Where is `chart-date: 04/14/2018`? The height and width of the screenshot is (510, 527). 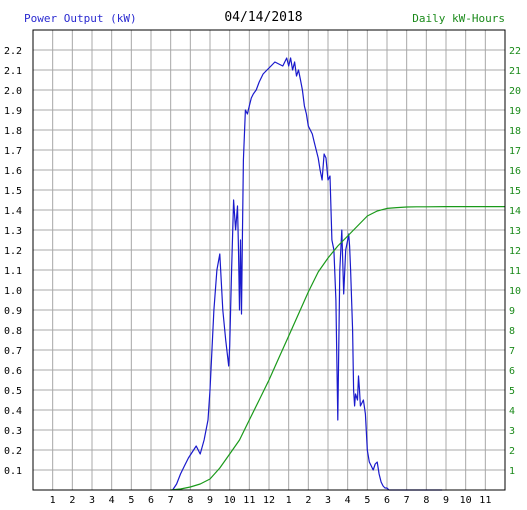
chart-date: 04/14/2018 is located at coordinates (263, 17).